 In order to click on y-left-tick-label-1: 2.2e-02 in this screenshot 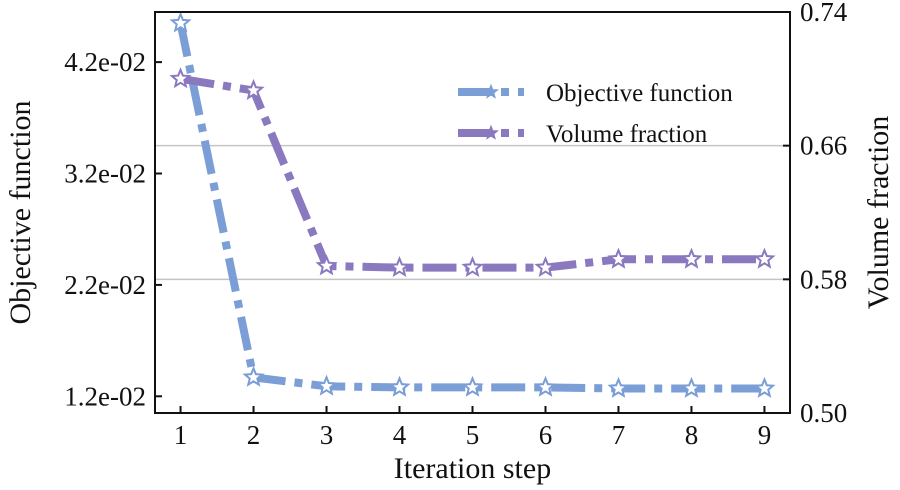, I will do `click(105, 285)`.